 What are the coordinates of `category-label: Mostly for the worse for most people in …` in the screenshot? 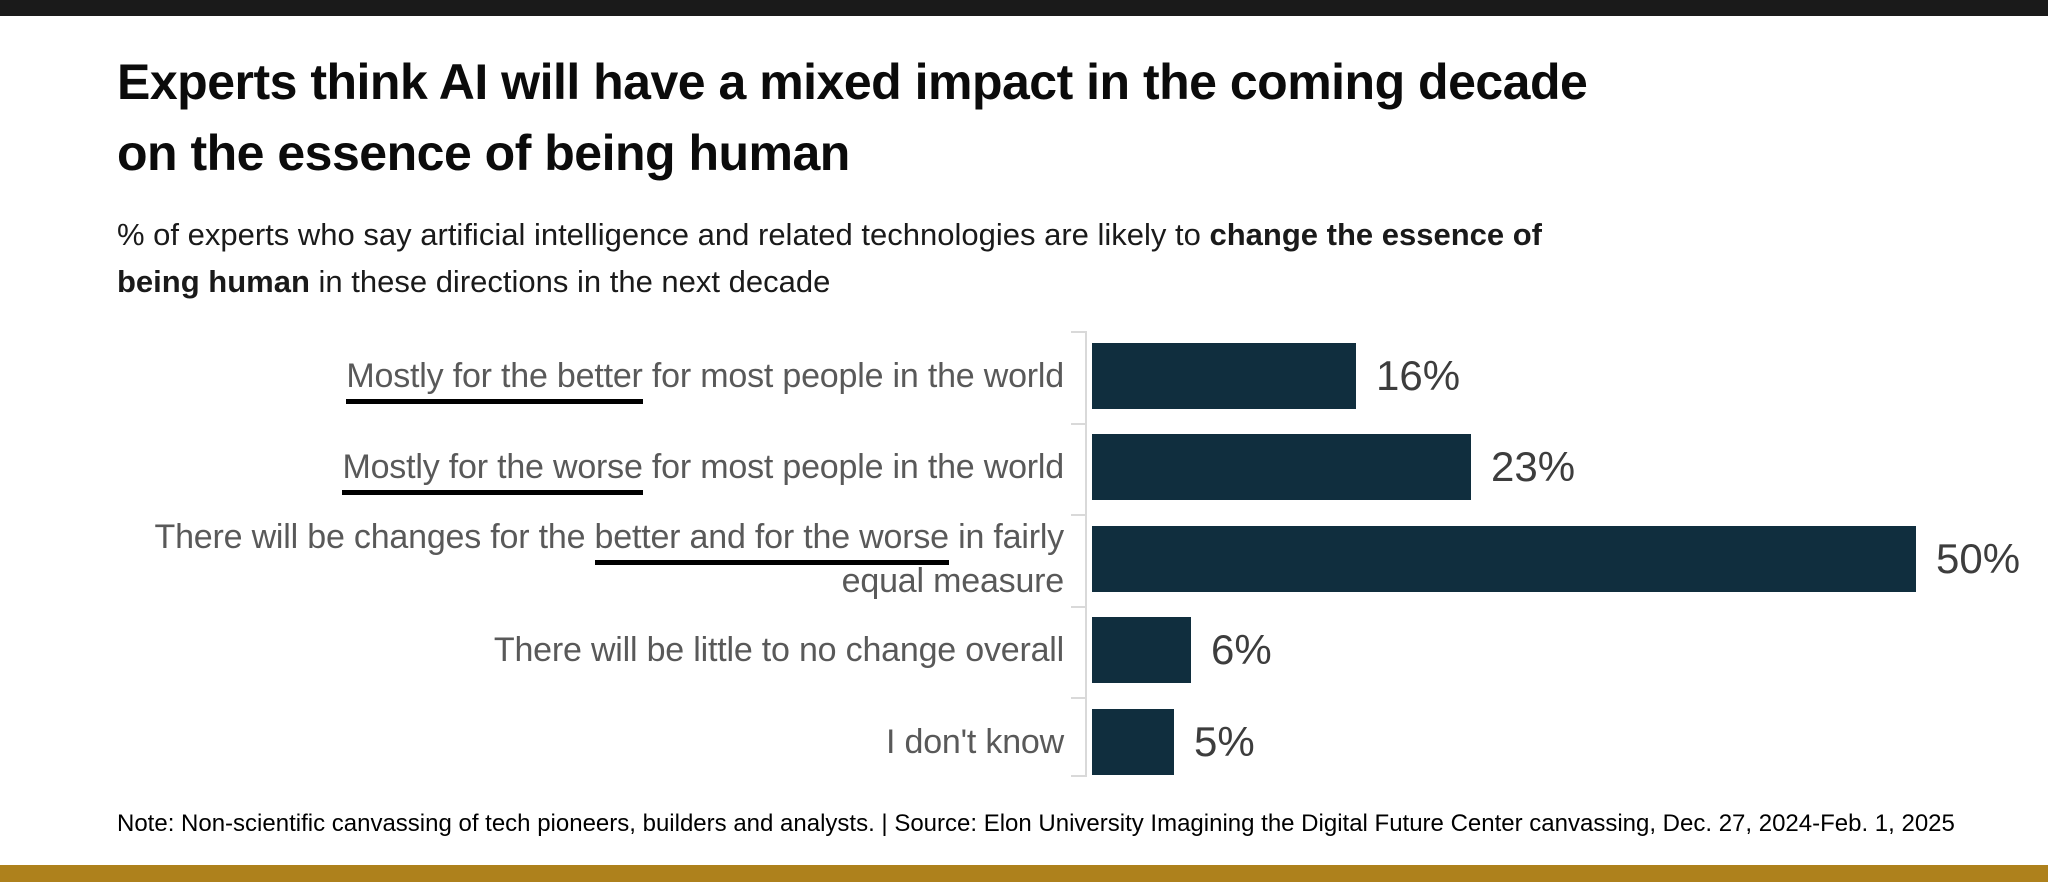 It's located at (532, 467).